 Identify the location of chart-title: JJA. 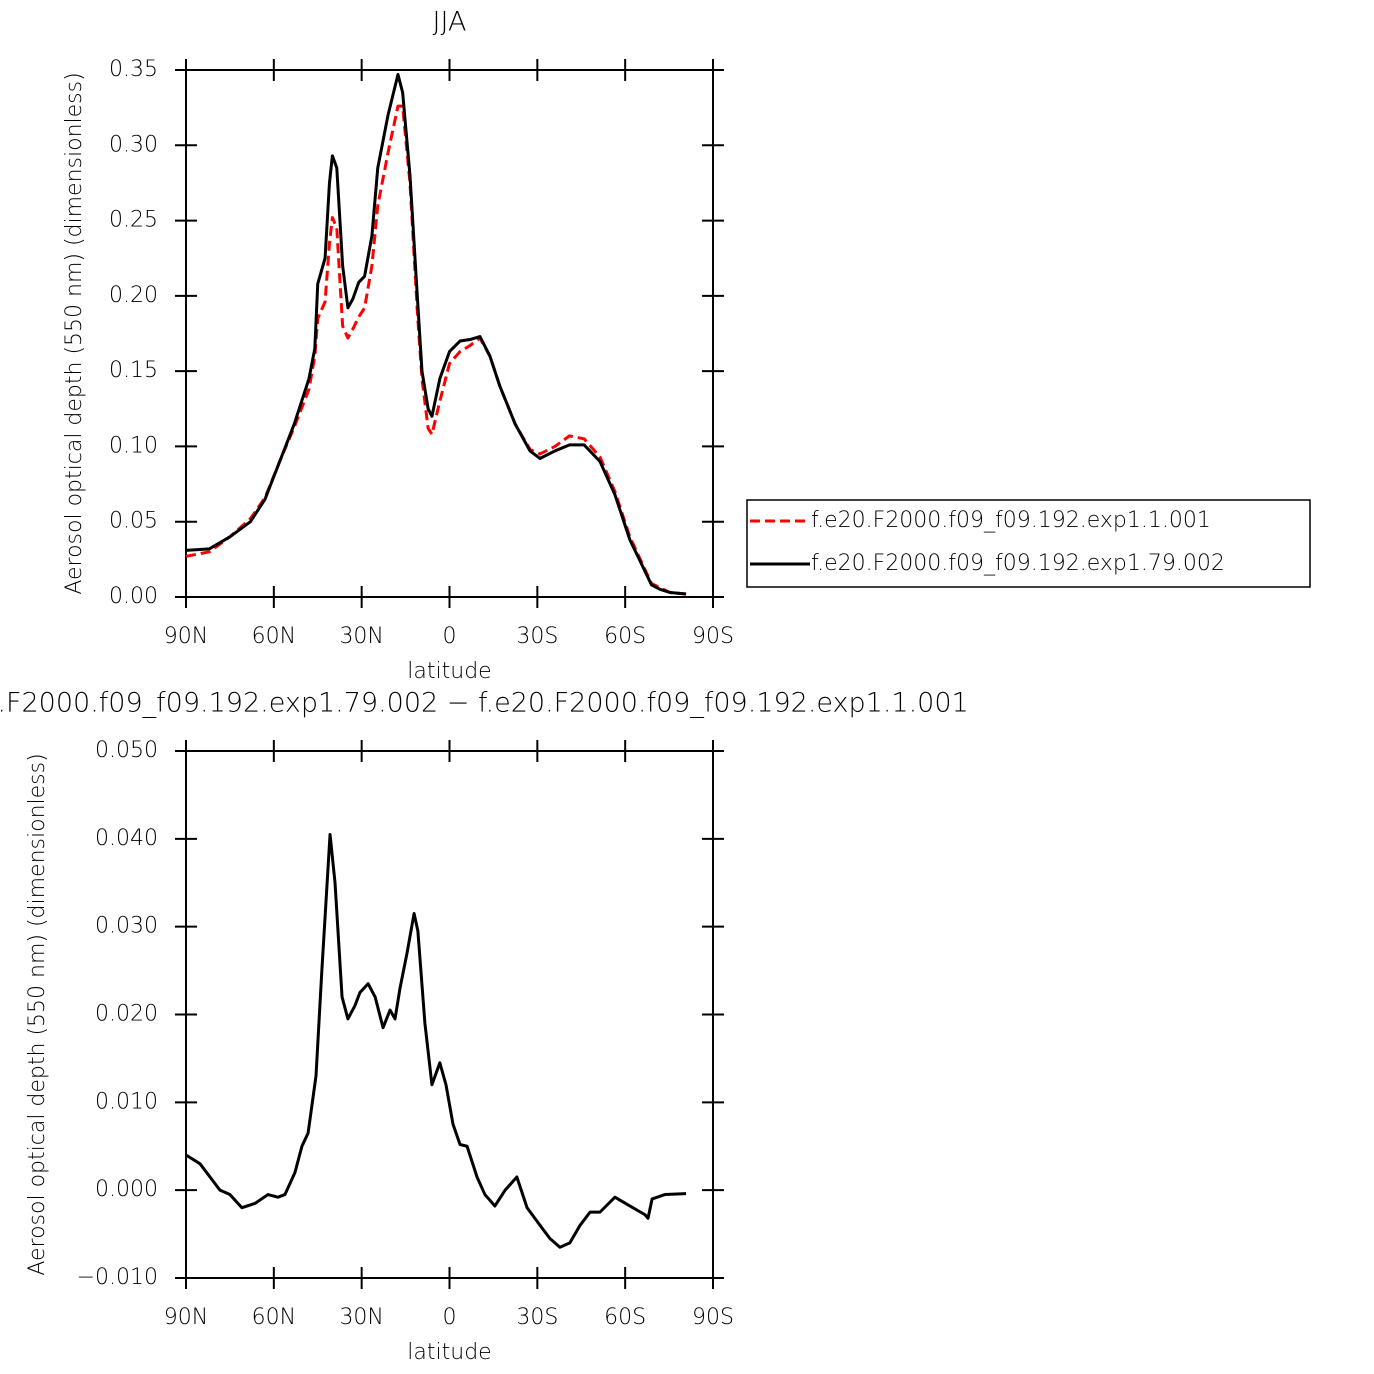
(450, 22).